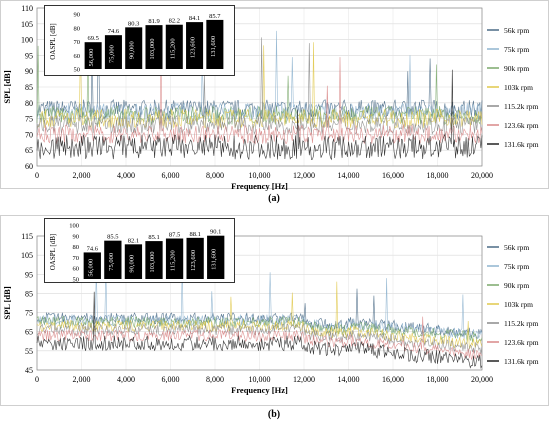 The image size is (550, 429). Describe the element at coordinates (29, 370) in the screenshot. I see `y-tick-label: 45` at that location.